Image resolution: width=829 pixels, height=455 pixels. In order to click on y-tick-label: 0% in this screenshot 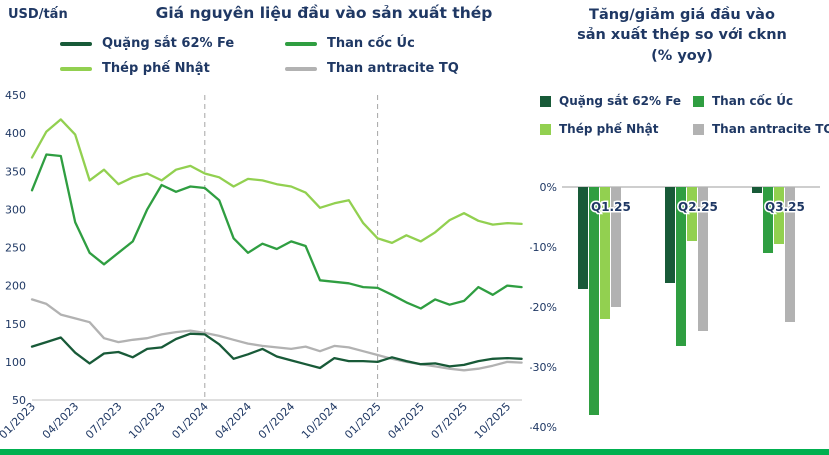, I will do `click(548, 187)`.